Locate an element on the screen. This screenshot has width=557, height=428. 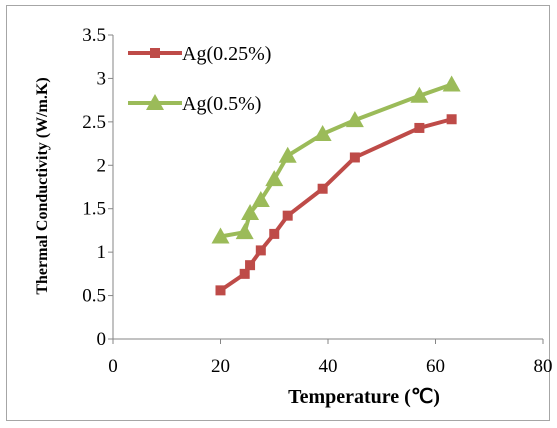
legend-label: Ag(0.25%) is located at coordinates (226, 54).